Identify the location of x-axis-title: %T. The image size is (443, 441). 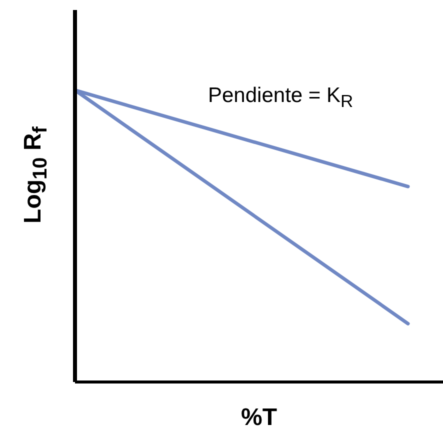
(259, 418).